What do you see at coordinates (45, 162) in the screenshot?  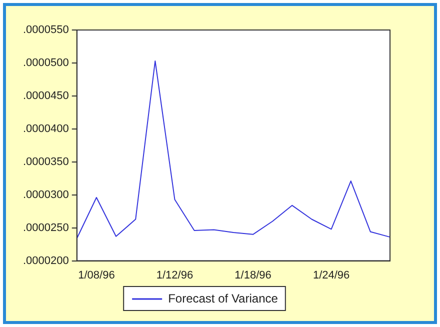 I see `y-tick-label: .0000350` at bounding box center [45, 162].